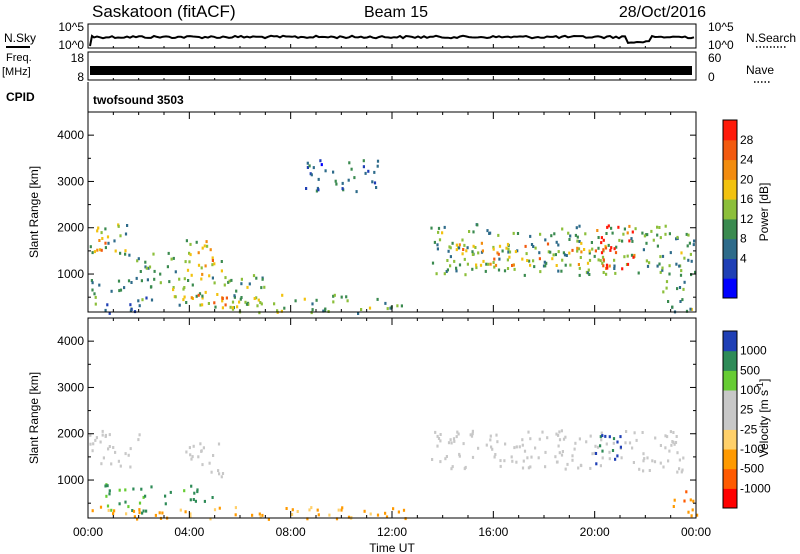 The width and height of the screenshot is (800, 554). Describe the element at coordinates (696, 532) in the screenshot. I see `time-tick-label: 00:00` at that location.